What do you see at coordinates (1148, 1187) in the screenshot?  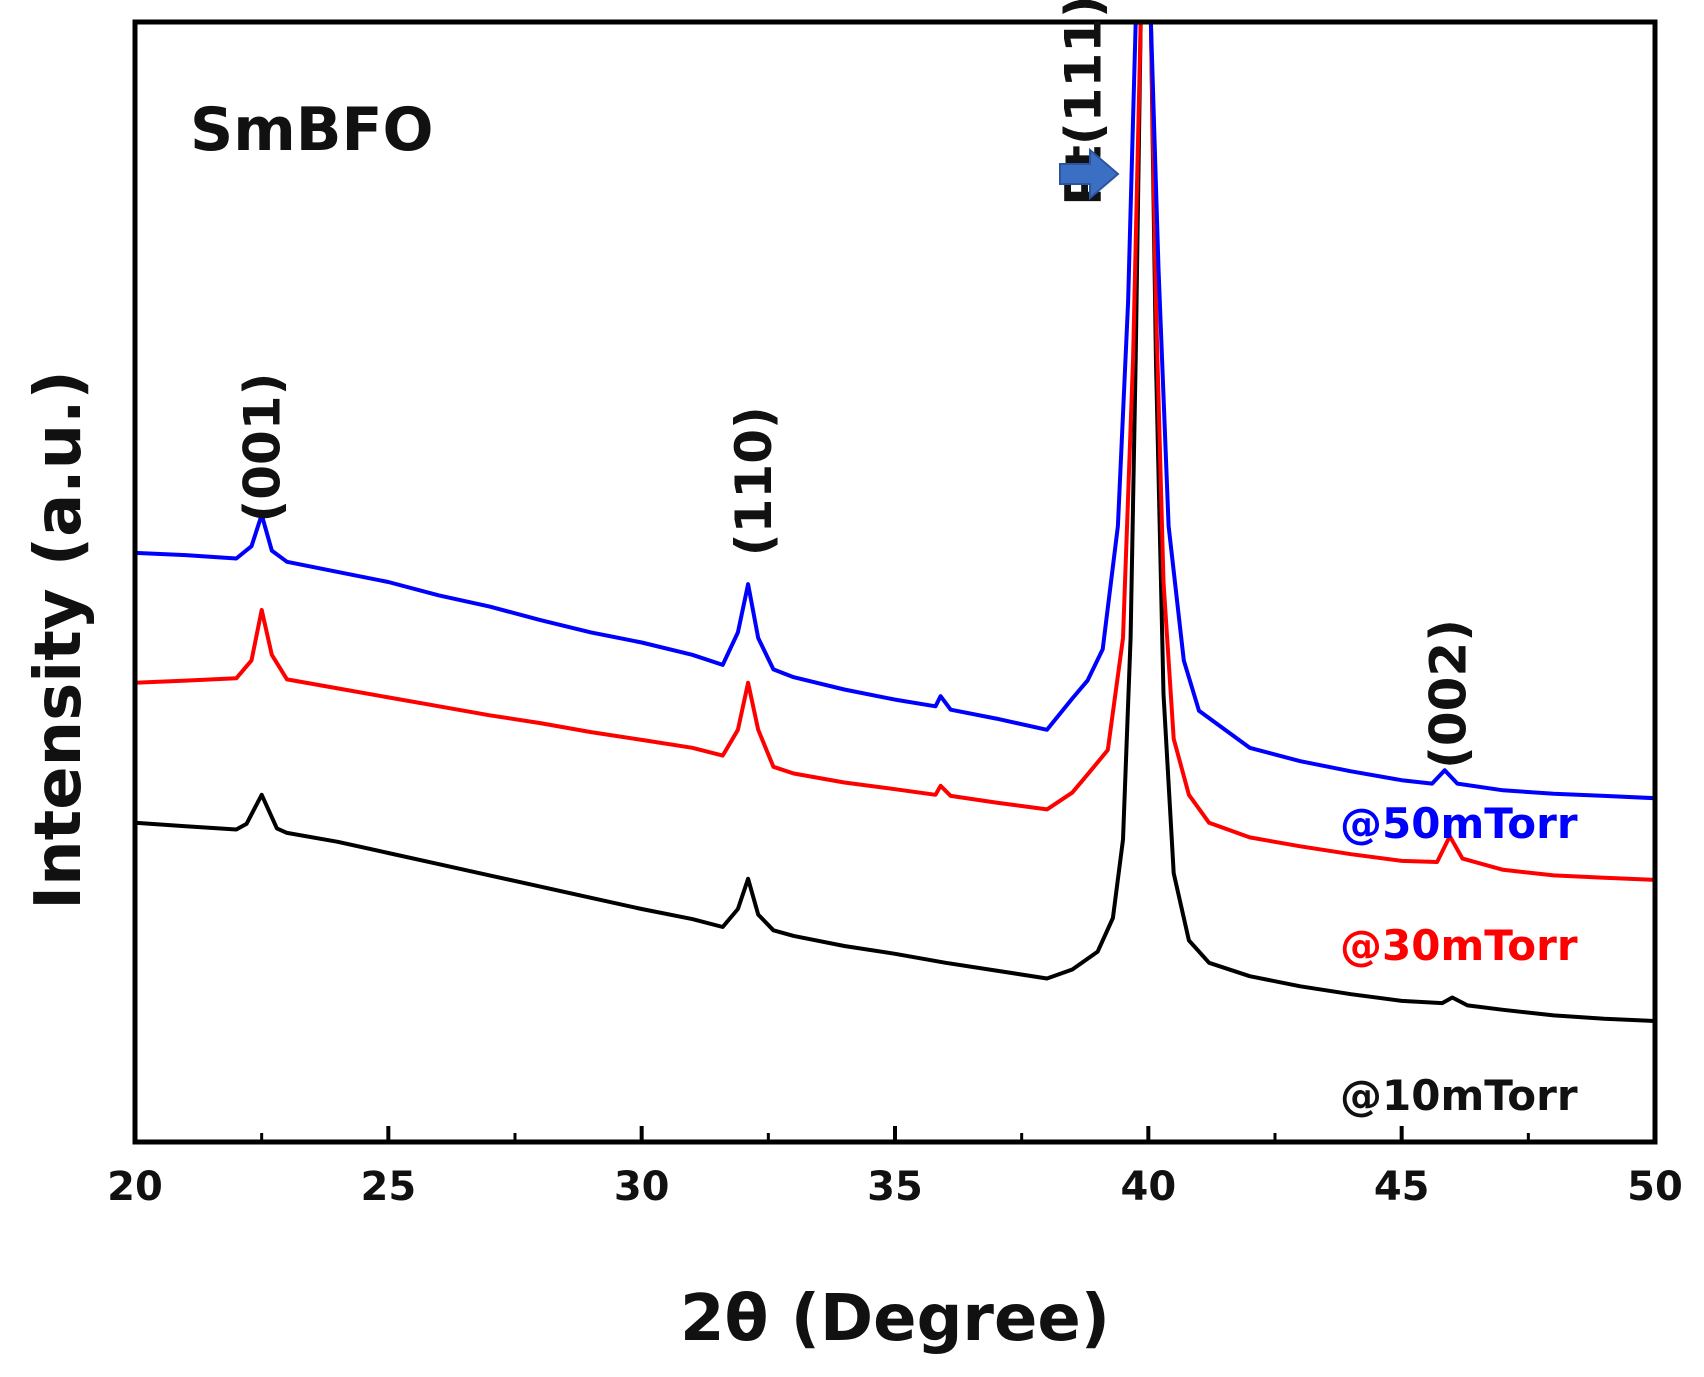 I see `x-tick-label: 40` at bounding box center [1148, 1187].